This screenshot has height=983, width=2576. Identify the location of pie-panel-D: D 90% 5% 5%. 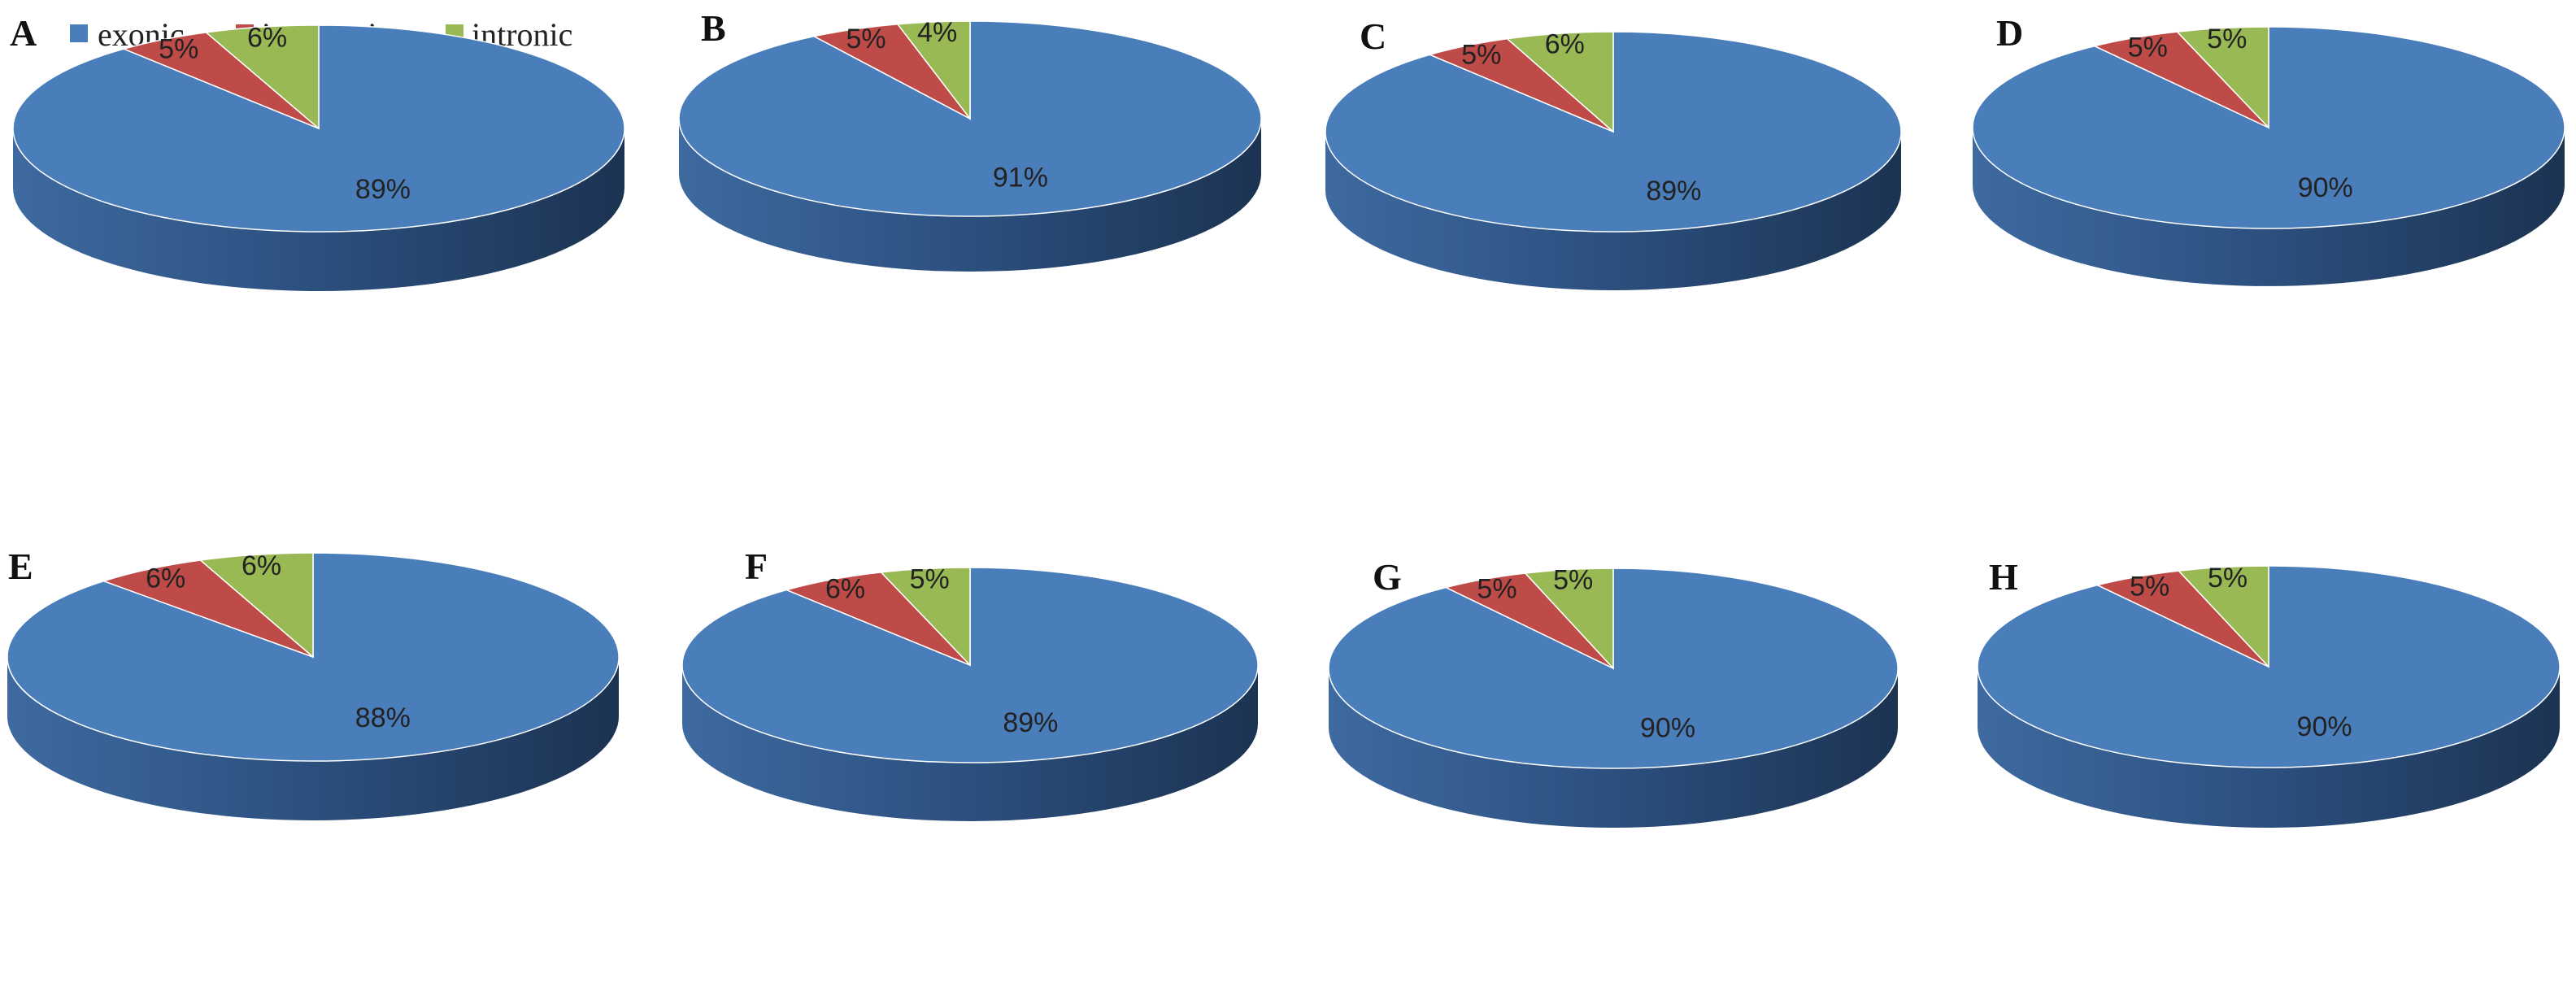
(2269, 149).